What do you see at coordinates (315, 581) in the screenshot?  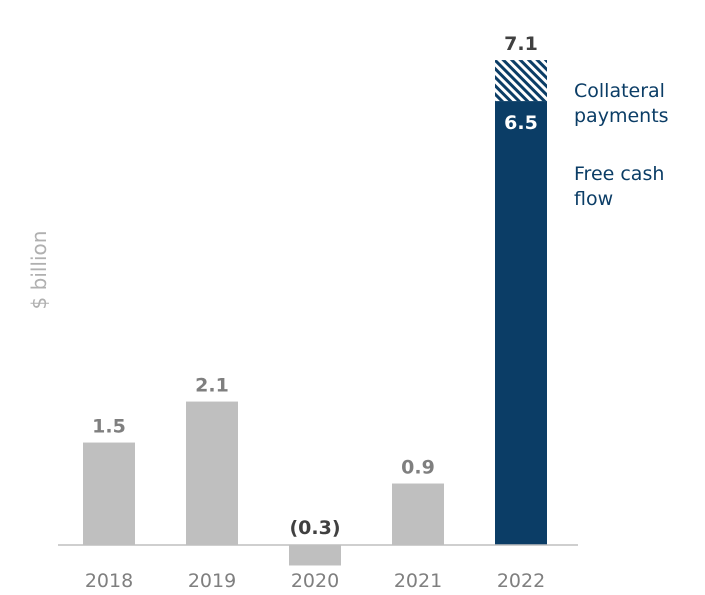 I see `x-tick-2020: 2020` at bounding box center [315, 581].